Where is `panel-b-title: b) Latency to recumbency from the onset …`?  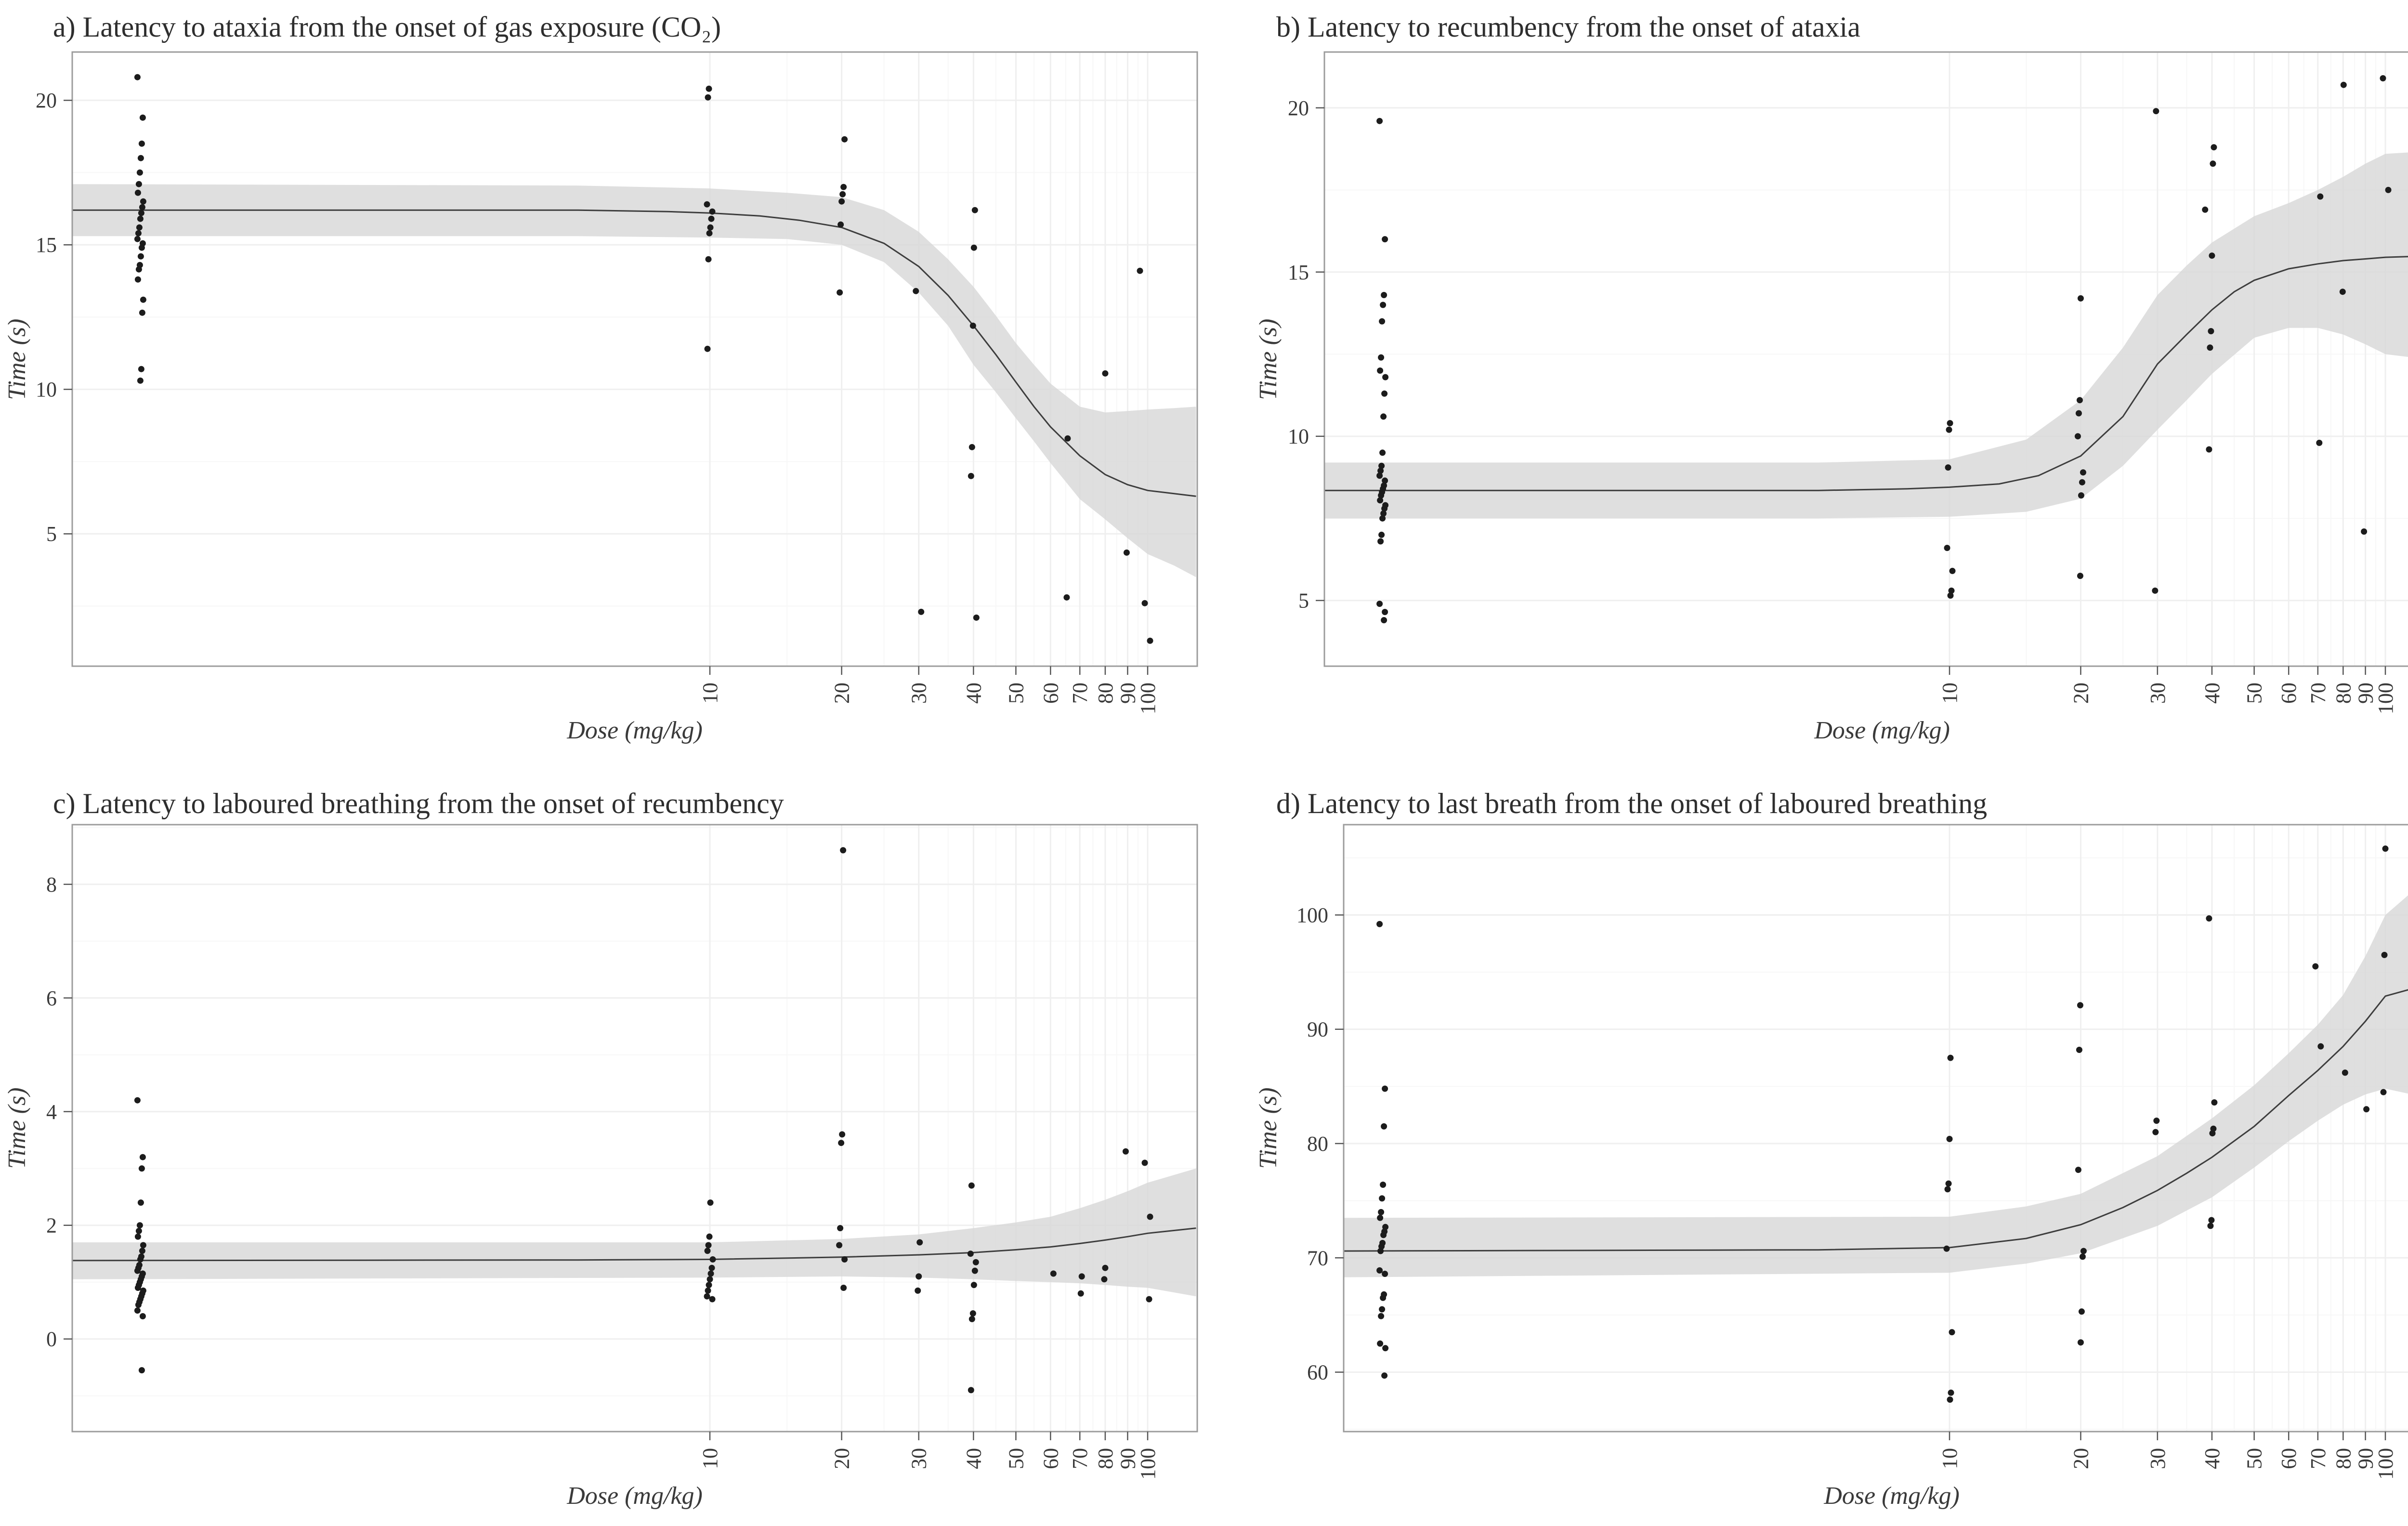
panel-b-title: b) Latency to recumbency from the onset … is located at coordinates (1568, 27).